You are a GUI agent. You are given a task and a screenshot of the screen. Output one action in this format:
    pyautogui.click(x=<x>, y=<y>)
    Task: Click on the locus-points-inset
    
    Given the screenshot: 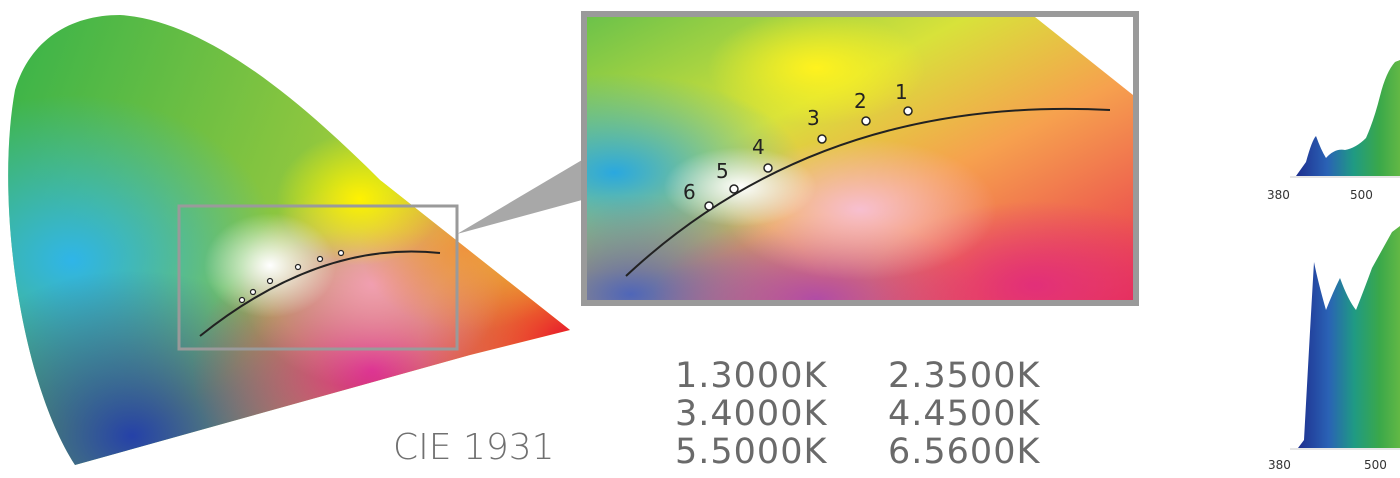 What is the action you would take?
    pyautogui.click(x=808, y=158)
    